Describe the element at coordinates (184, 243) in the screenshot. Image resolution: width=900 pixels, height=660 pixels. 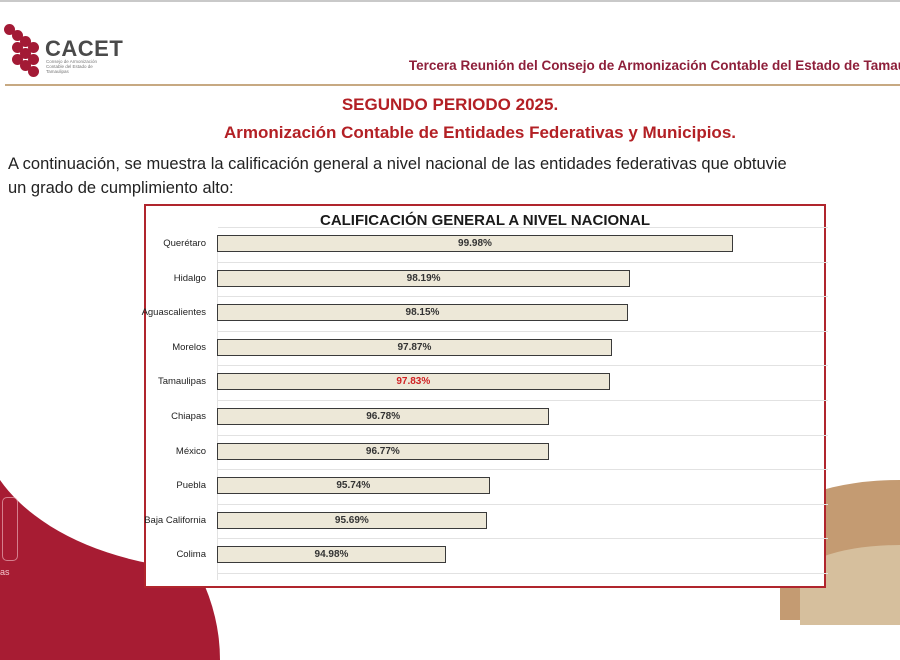
I see `category-label: Querétaro` at that location.